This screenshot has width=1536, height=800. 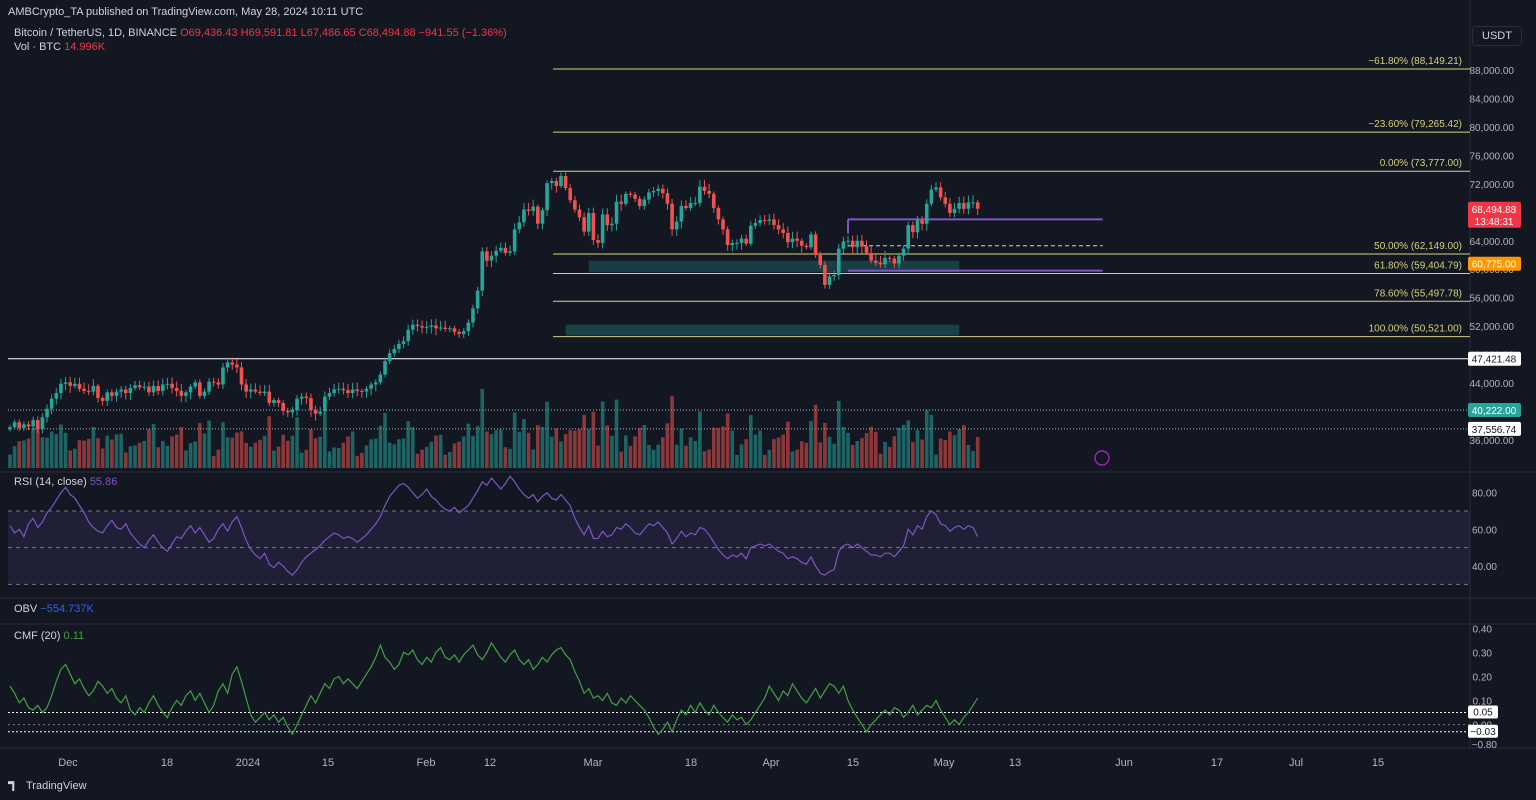 I want to click on rsi-tick: 60.00, so click(x=1484, y=530).